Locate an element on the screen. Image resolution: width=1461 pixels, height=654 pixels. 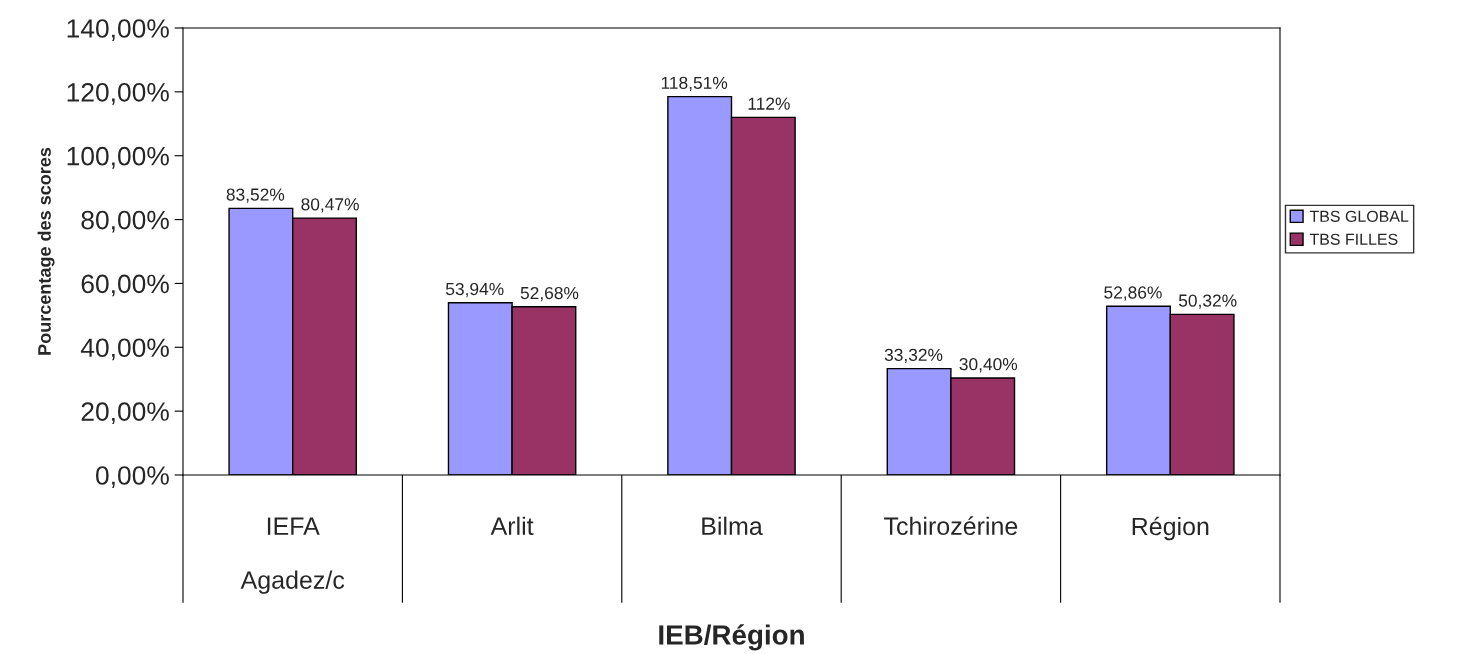
y-axis-title: Pourcentage des scores is located at coordinates (46, 251).